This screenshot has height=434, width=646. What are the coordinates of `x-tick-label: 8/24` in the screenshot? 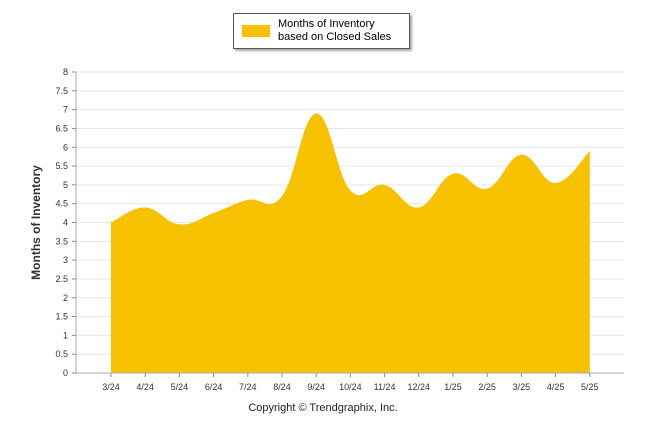 It's located at (282, 387).